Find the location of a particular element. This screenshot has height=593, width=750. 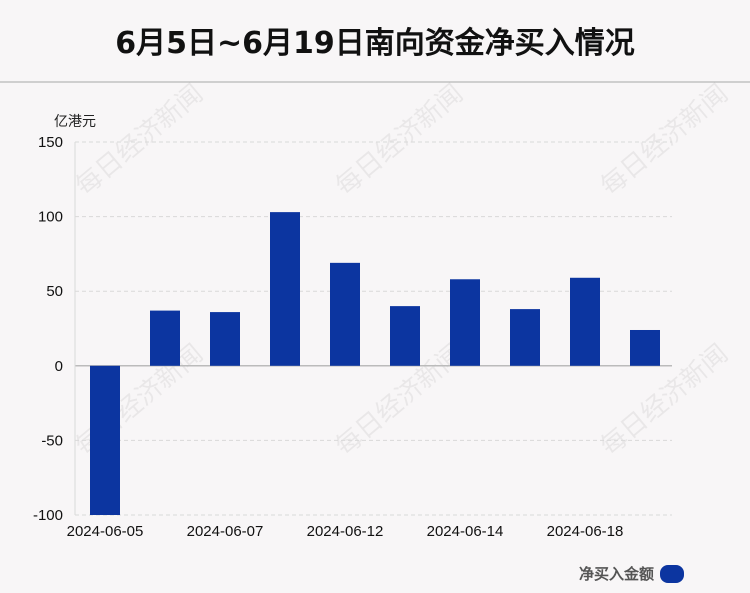

y-tick-labels: 150 100 50 0 -50 -100 is located at coordinates (48, 329).